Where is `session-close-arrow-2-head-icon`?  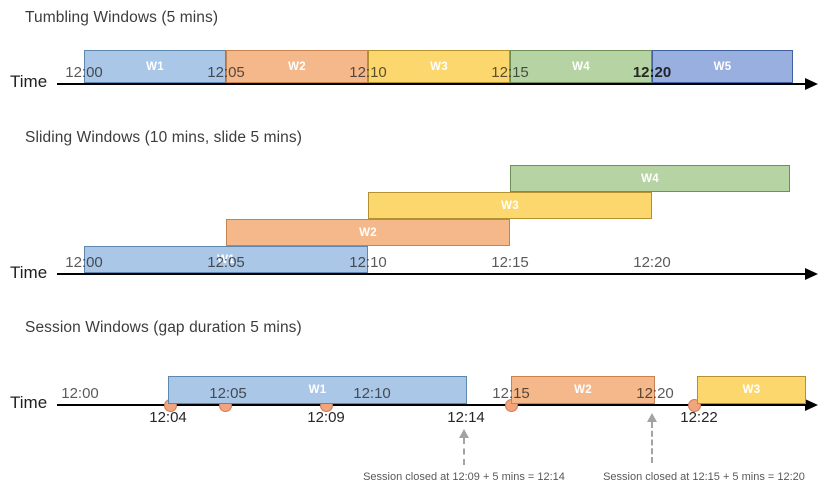
session-close-arrow-2-head-icon is located at coordinates (652, 417).